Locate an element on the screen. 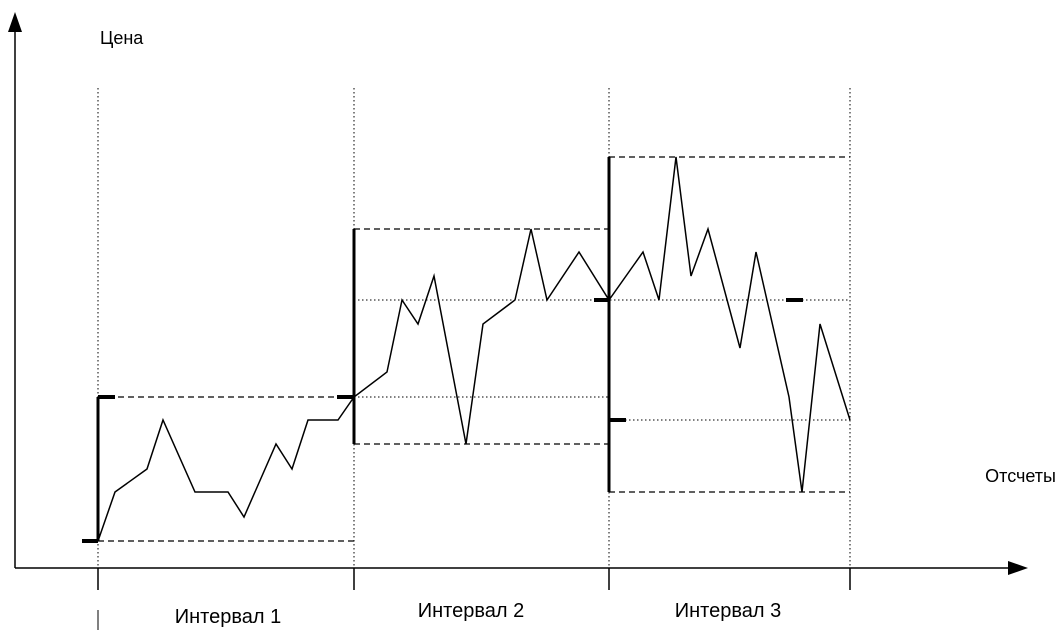 This screenshot has width=1058, height=635. y-axis-label: Цена is located at coordinates (122, 38).